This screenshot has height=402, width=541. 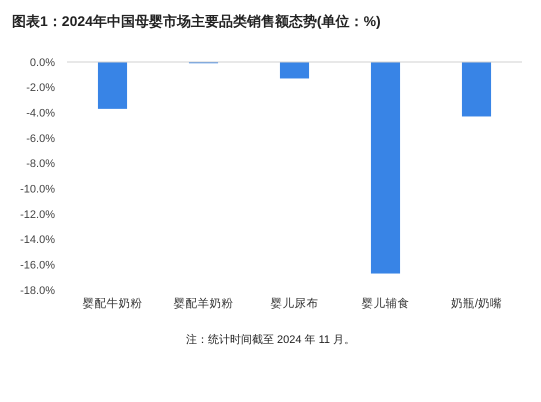 What do you see at coordinates (476, 303) in the screenshot?
I see `x-tick-label: 奶瓶/奶嘴` at bounding box center [476, 303].